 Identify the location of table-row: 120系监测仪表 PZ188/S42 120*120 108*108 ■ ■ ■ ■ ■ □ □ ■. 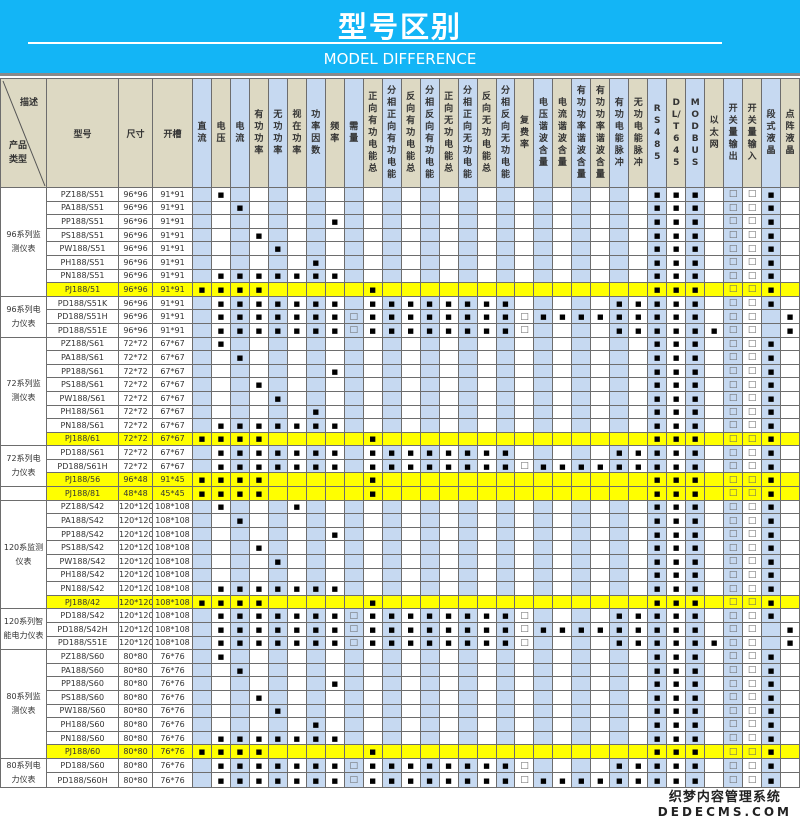
(400, 554).